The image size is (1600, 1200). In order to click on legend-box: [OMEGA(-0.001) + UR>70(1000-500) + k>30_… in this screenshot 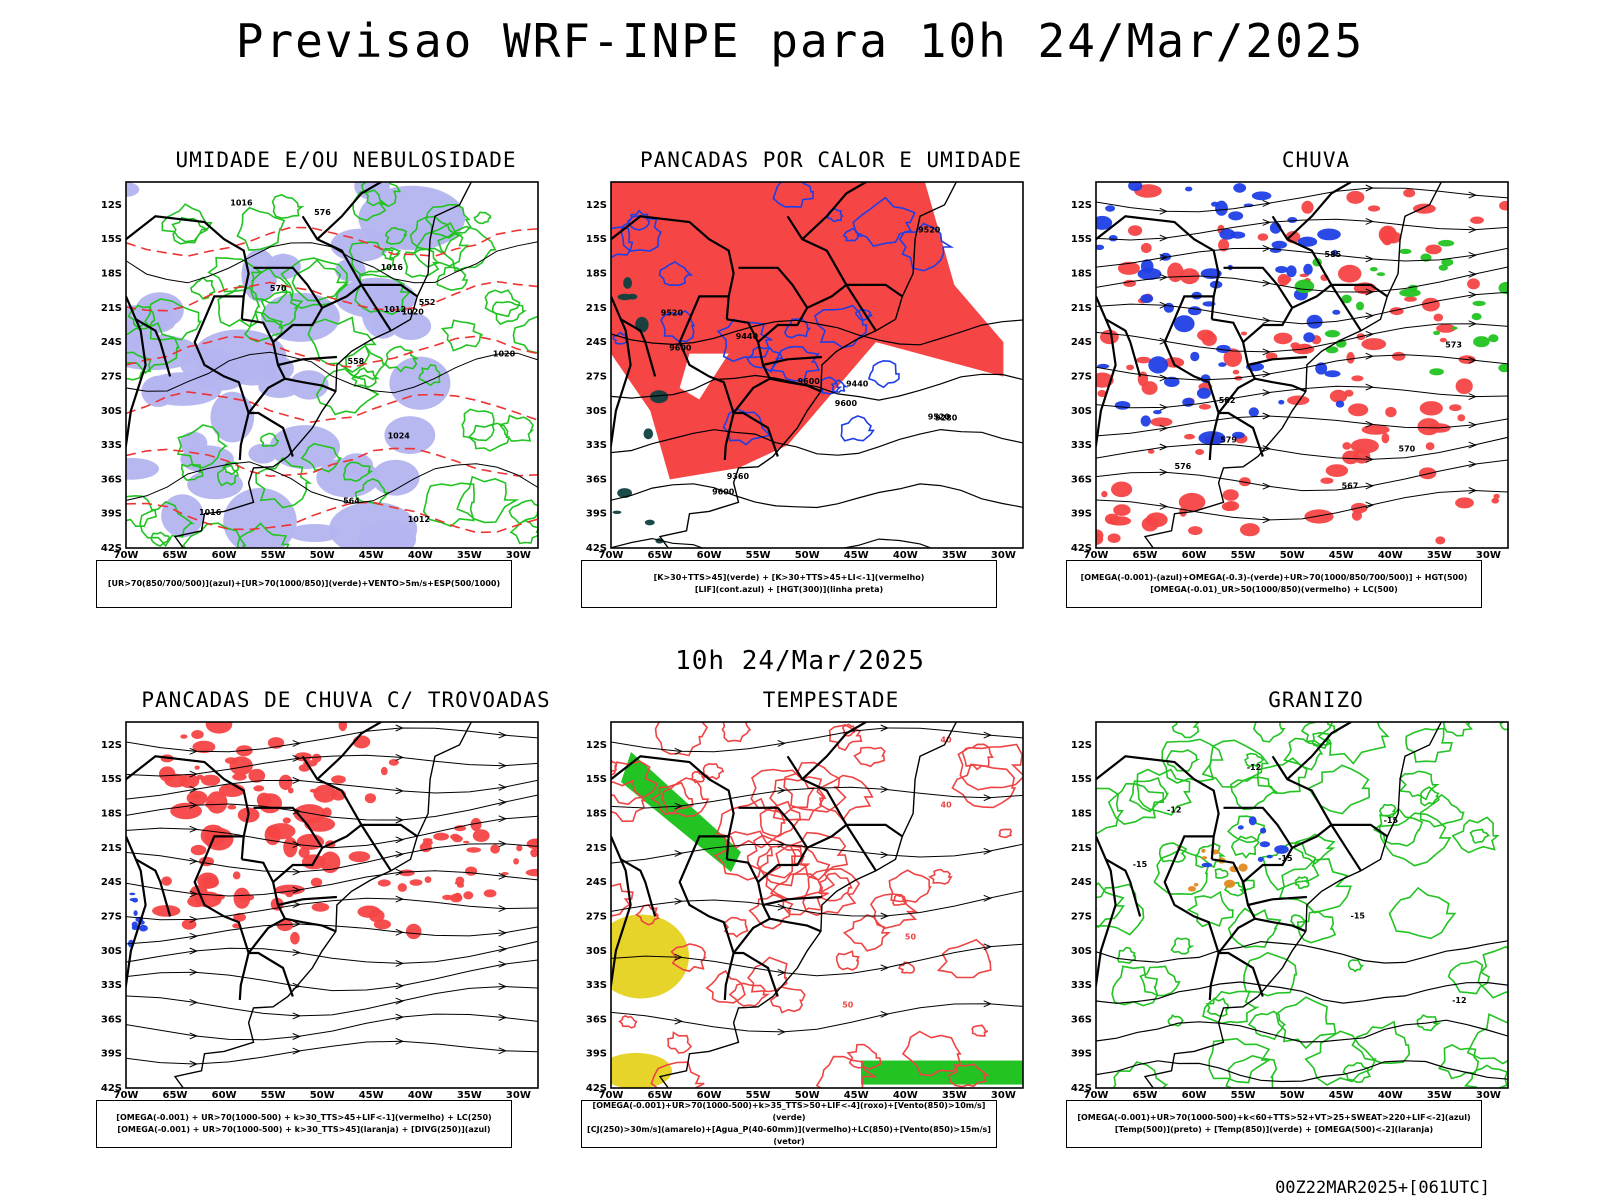, I will do `click(304, 1124)`.